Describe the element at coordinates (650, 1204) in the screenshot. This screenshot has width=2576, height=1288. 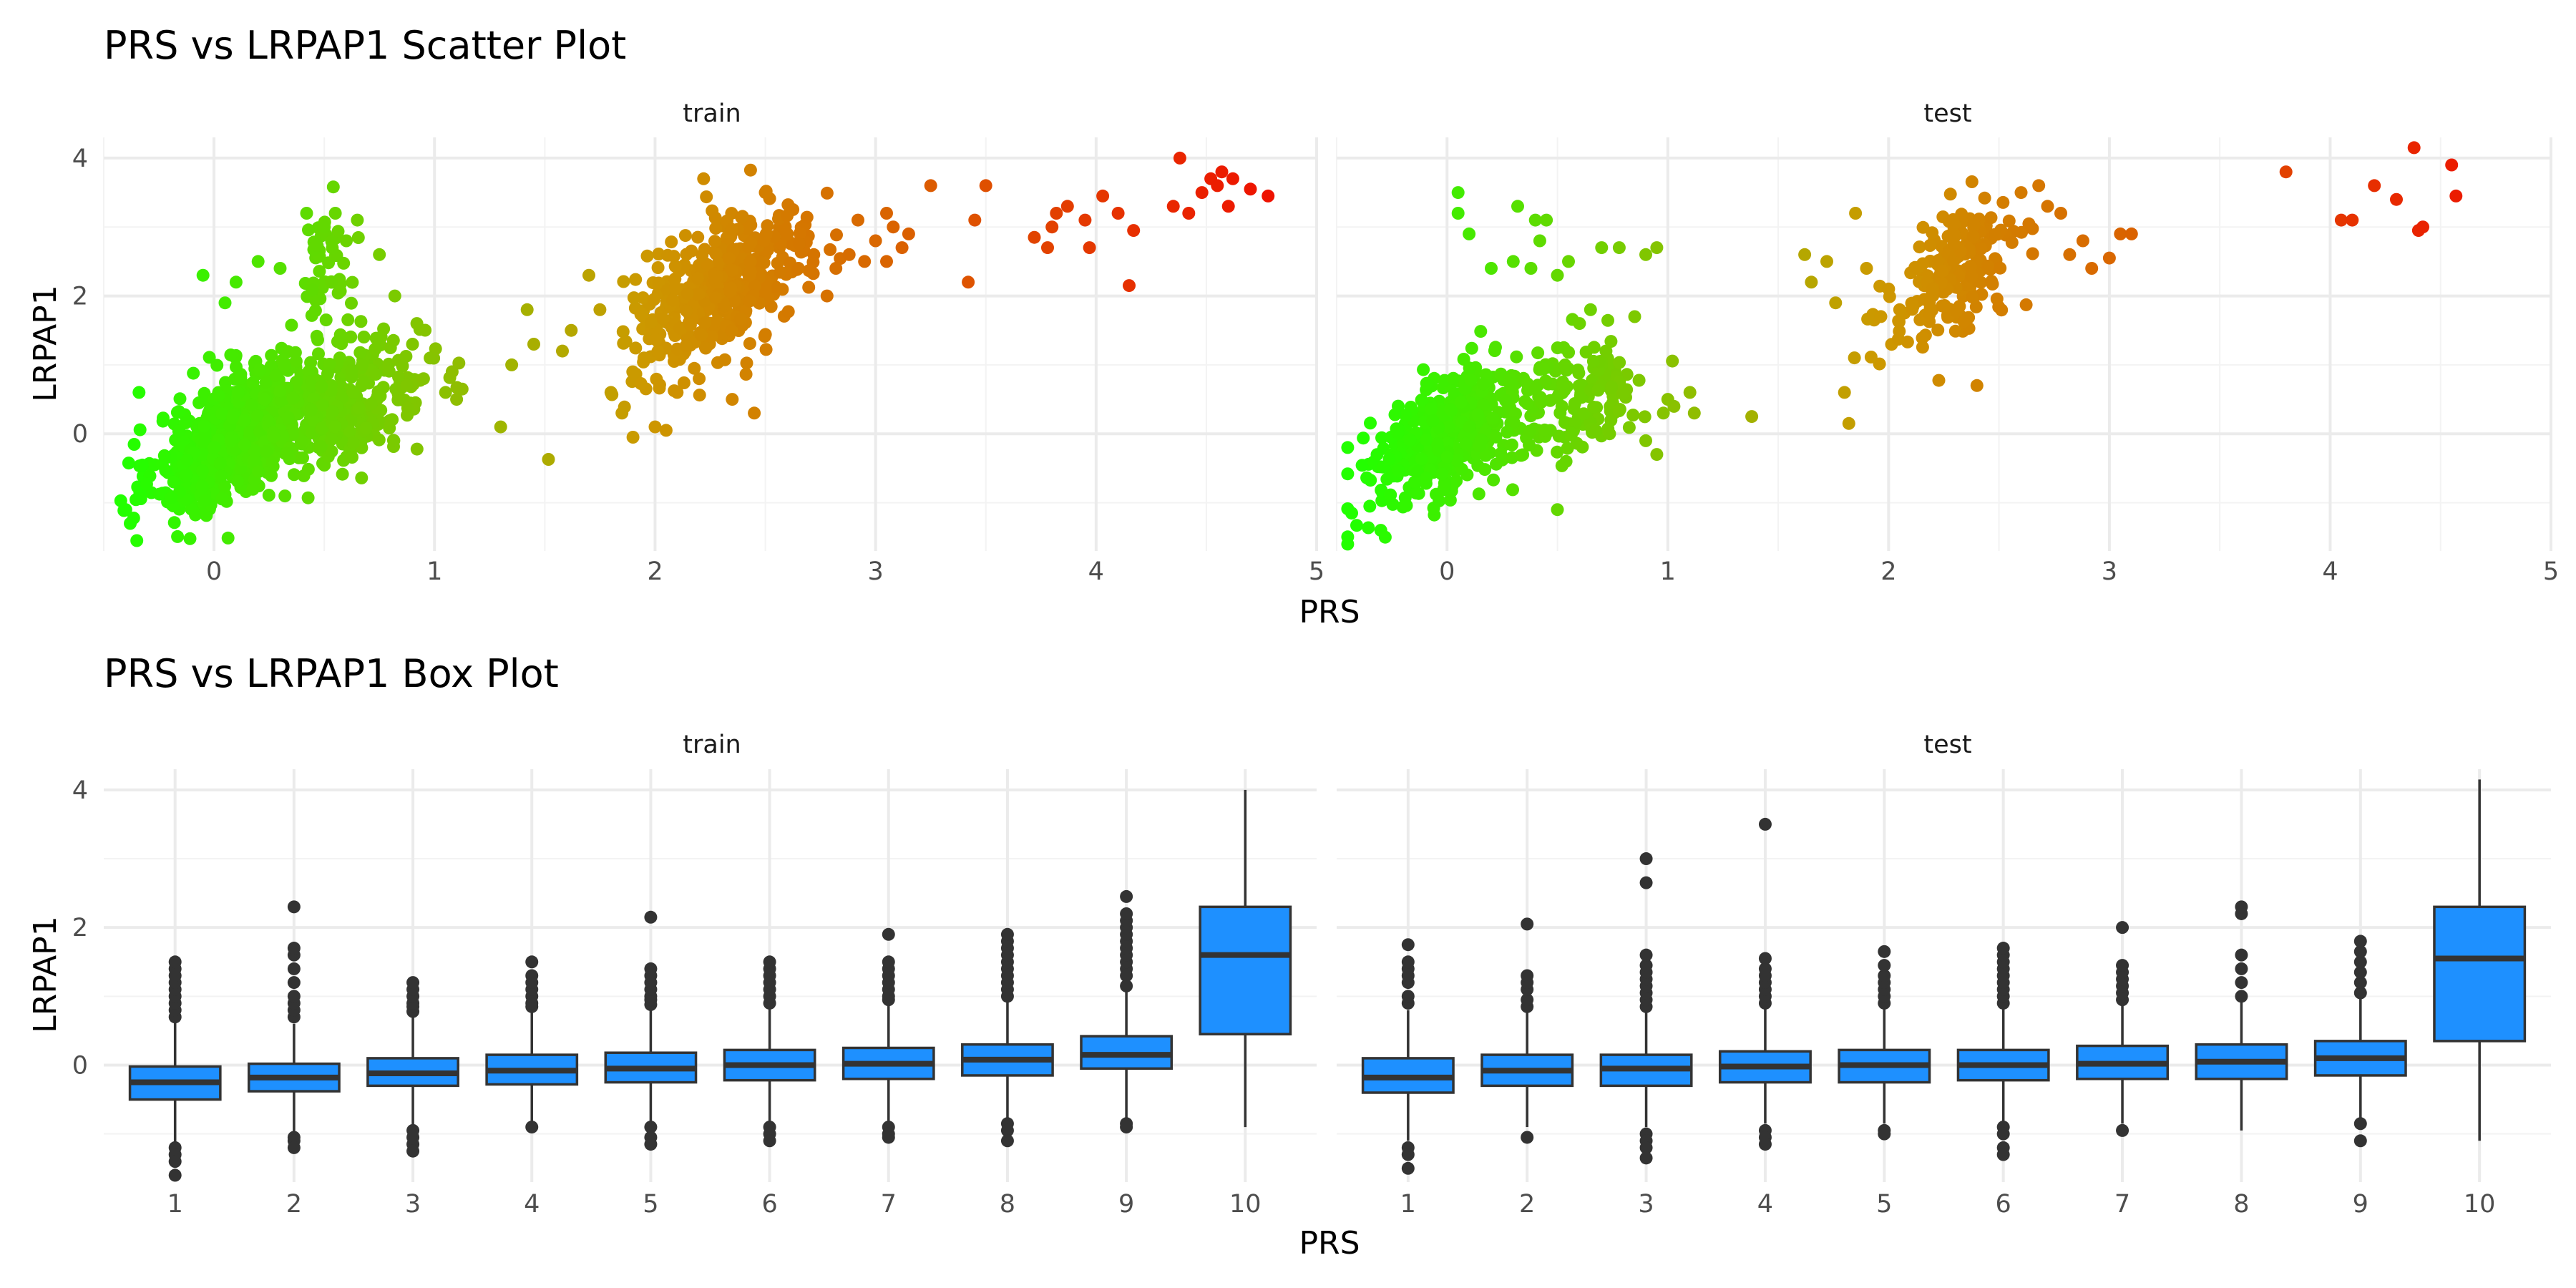
I see `x-tick-label: 5` at that location.